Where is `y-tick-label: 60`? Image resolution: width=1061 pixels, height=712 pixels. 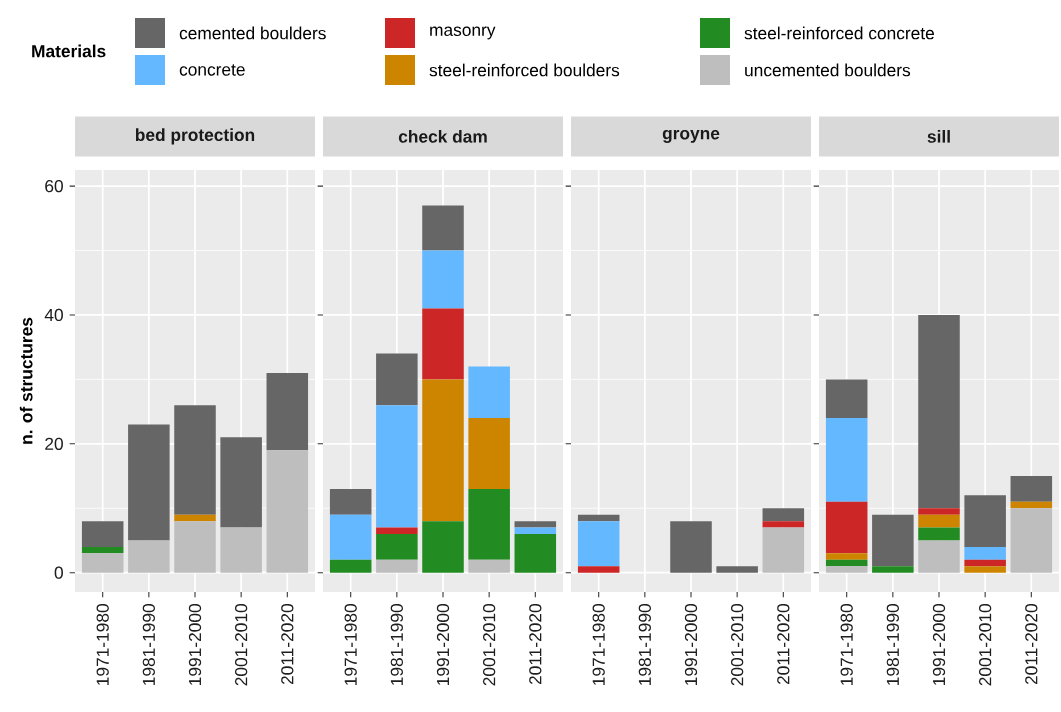
y-tick-label: 60 is located at coordinates (54, 186).